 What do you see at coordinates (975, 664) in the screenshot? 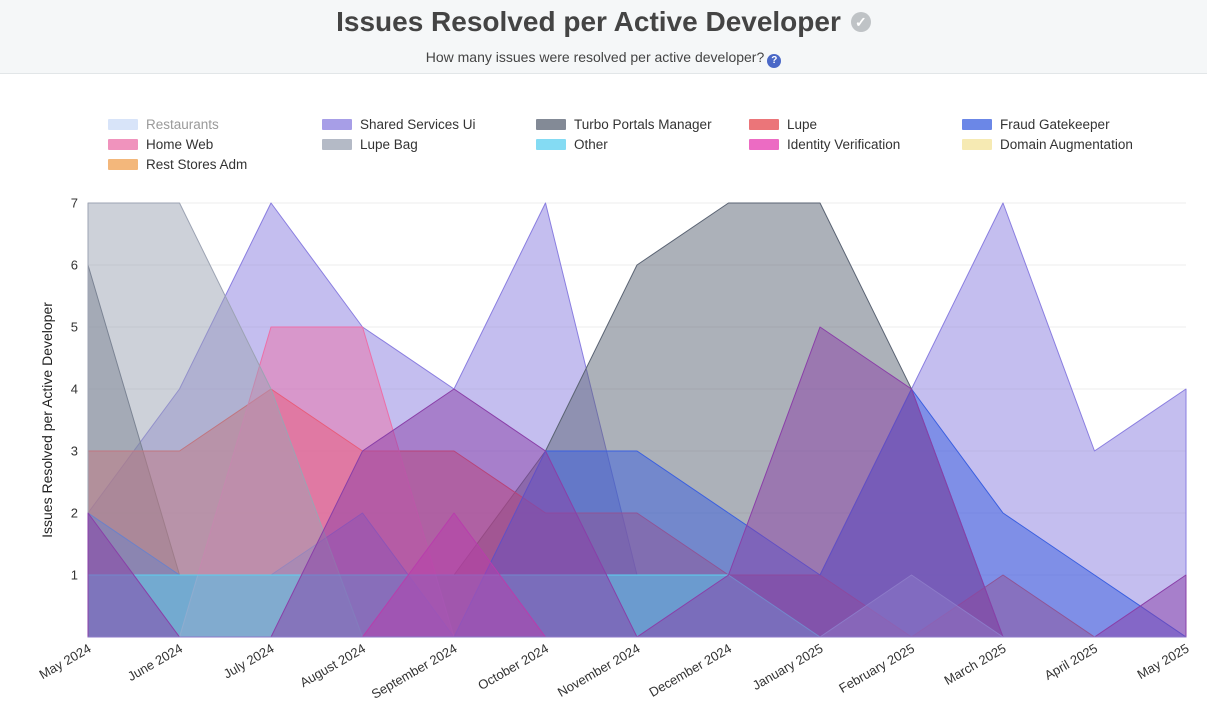
I see `x-tick-label: March 2025` at bounding box center [975, 664].